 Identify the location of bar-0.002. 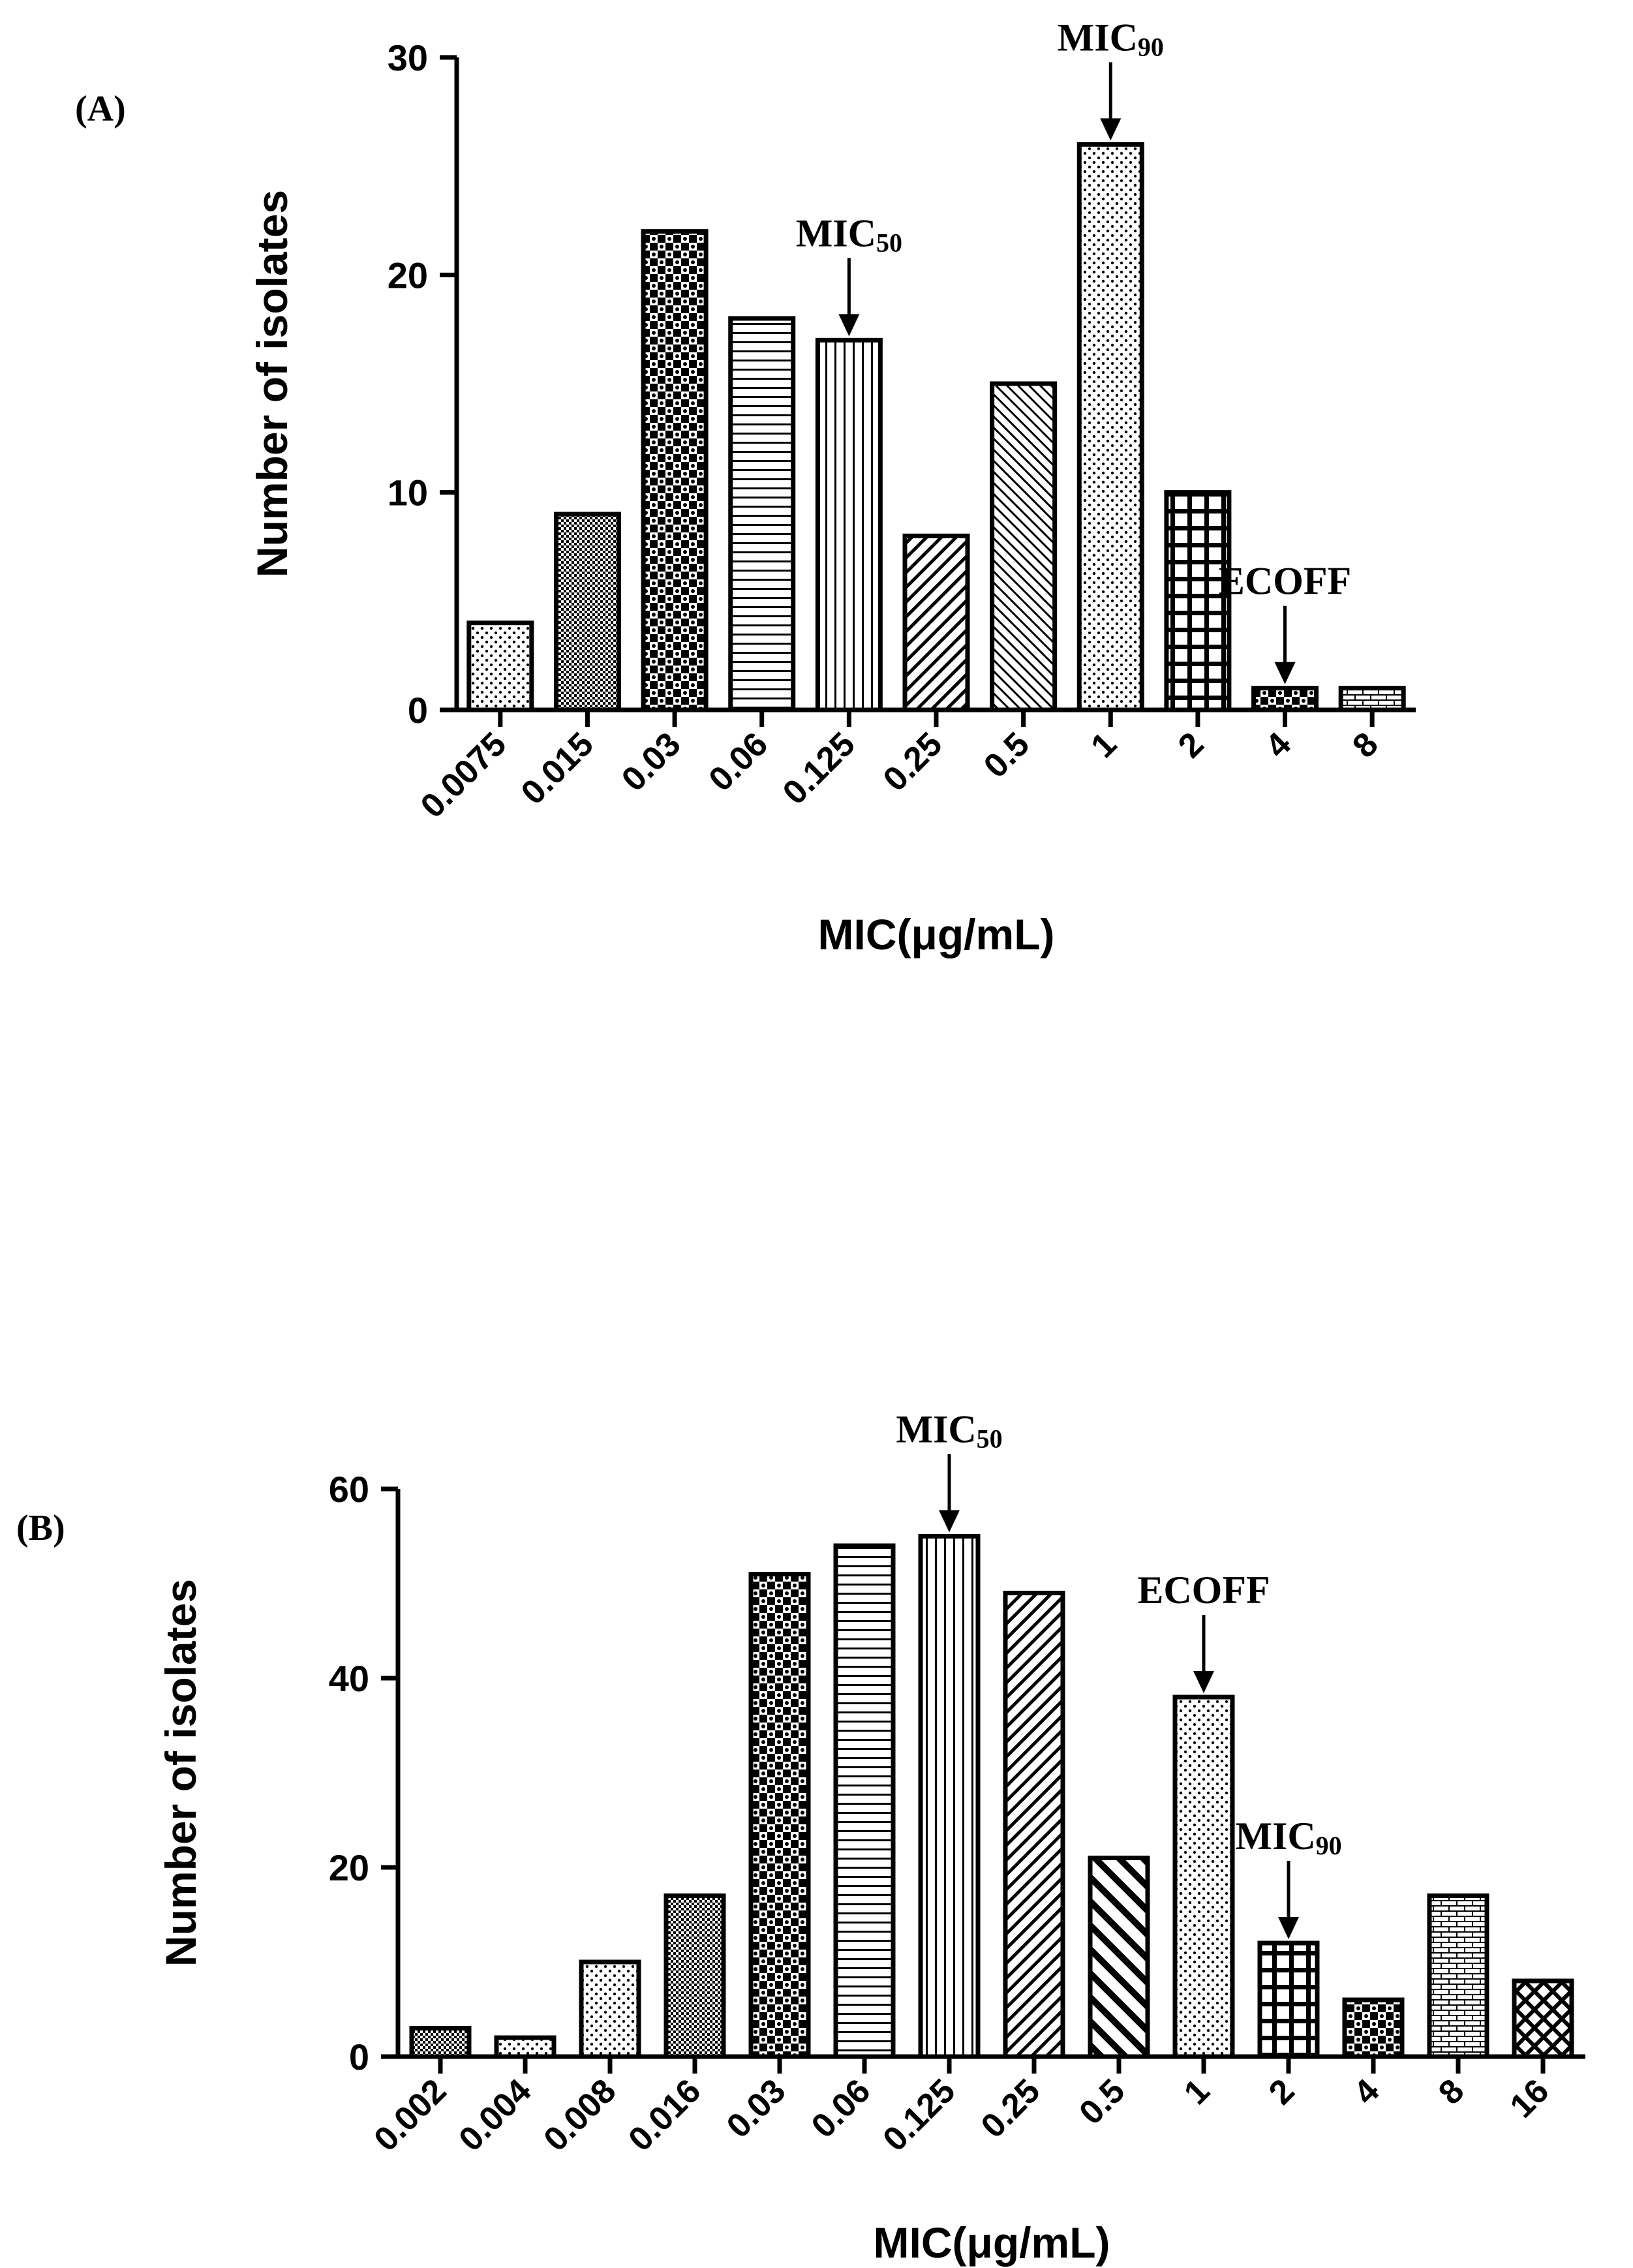
(440, 2043).